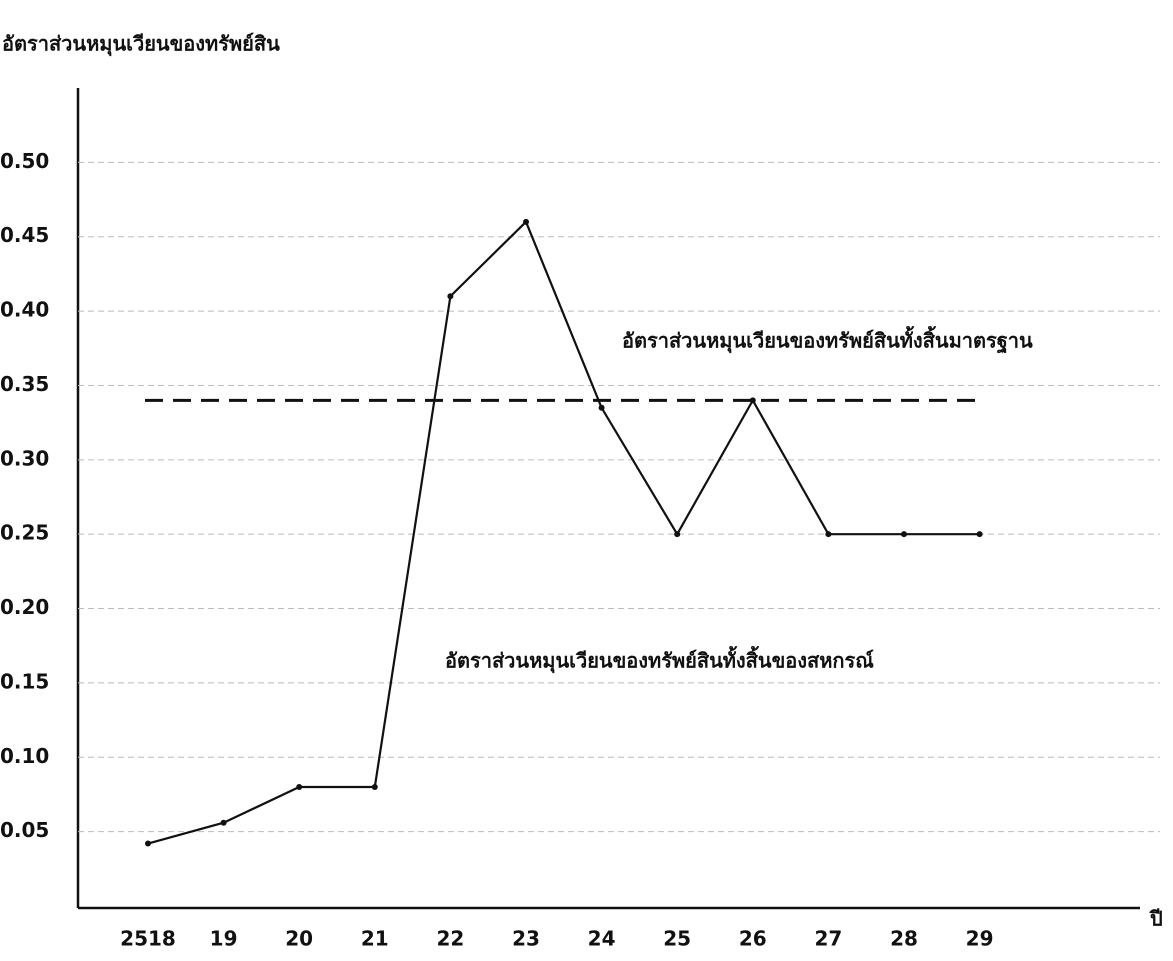 This screenshot has width=1173, height=961. Describe the element at coordinates (24, 384) in the screenshot. I see `y-tick-label: 0.35` at that location.